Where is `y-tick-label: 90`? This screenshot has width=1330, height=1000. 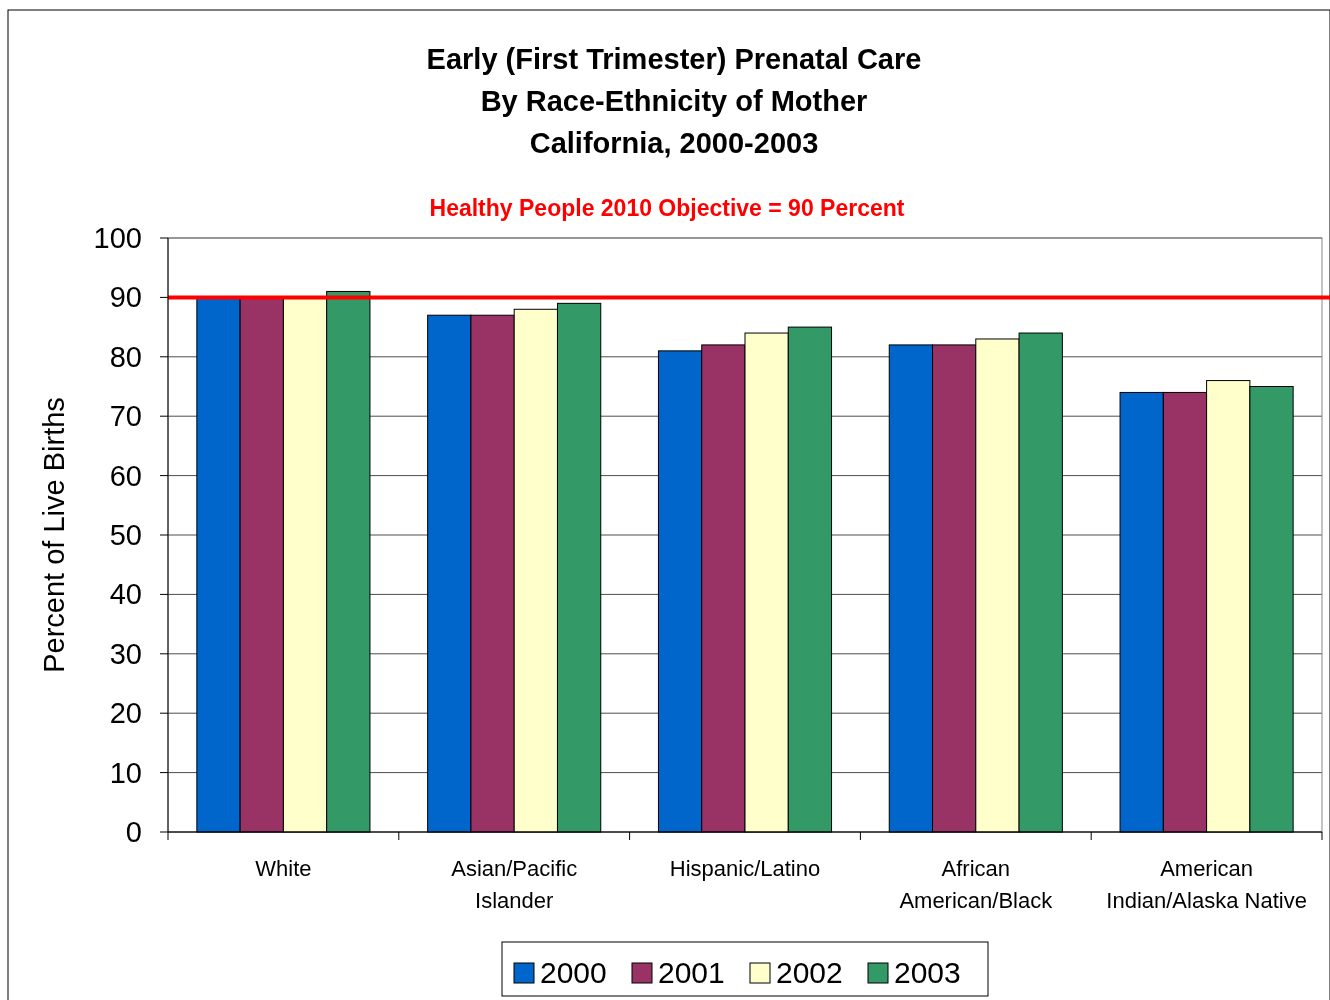 y-tick-label: 90 is located at coordinates (125, 297).